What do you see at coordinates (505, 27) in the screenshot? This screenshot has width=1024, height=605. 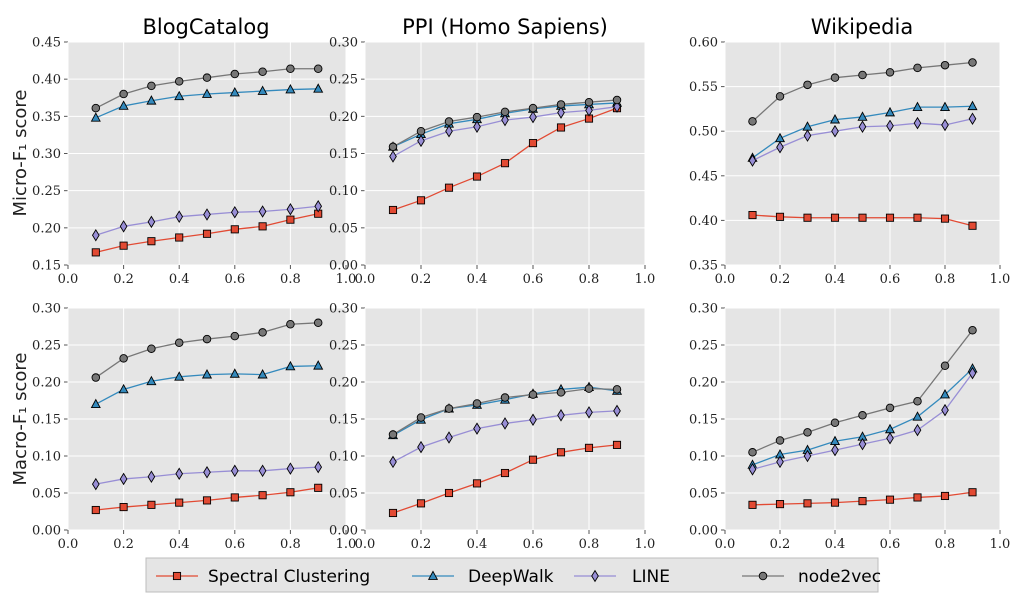 I see `column-title: PPI (Homo Sapiens)` at bounding box center [505, 27].